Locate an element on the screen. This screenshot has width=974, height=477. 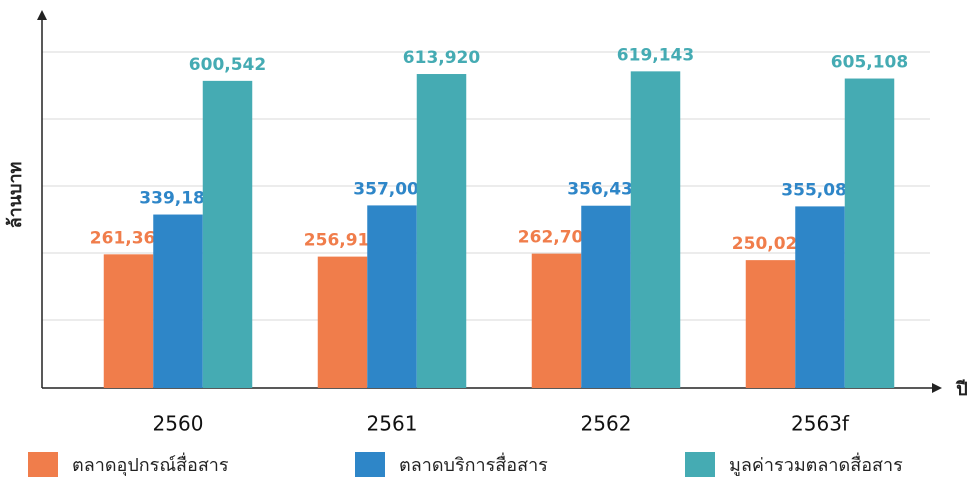
y-axis-label: ล้านบาท is located at coordinates (15, 195).